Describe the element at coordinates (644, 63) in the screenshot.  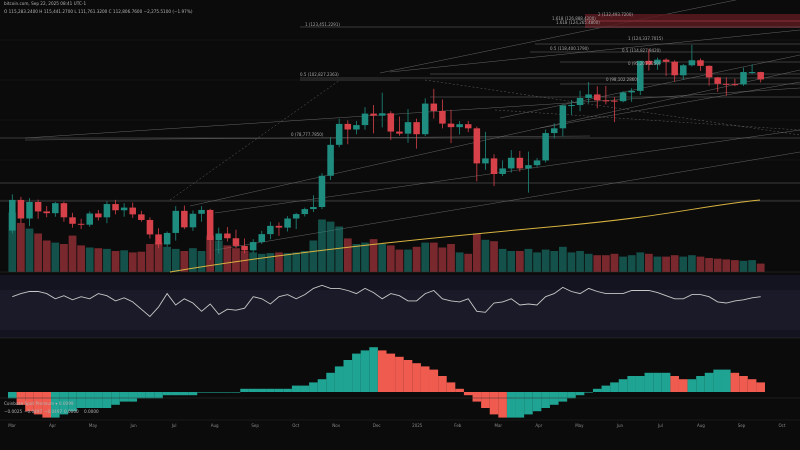
I see `fib-label: 0 (95,201.2250)` at that location.